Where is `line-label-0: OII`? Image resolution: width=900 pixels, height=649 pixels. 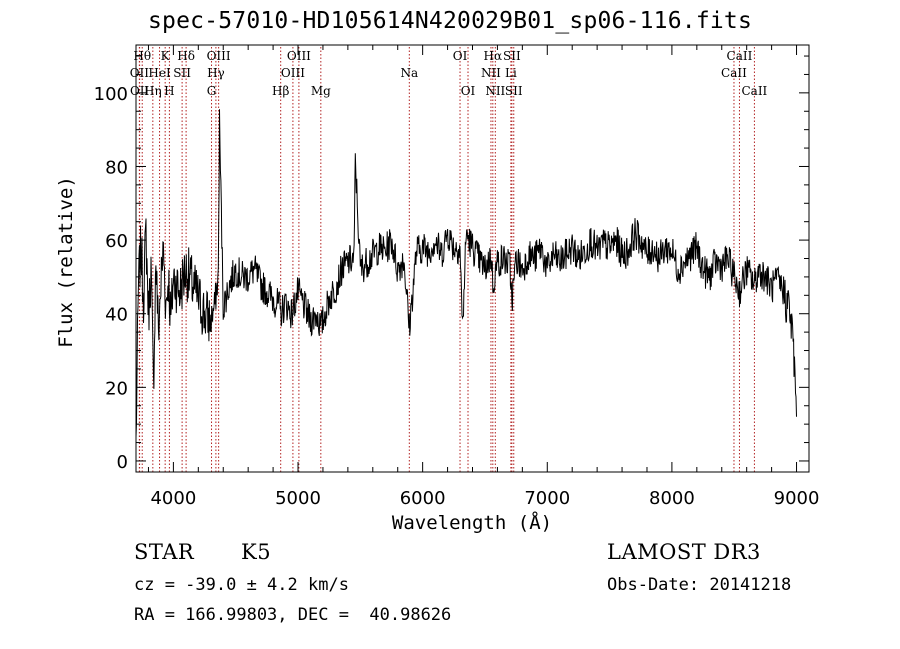 line-label-0: OII is located at coordinates (140, 73).